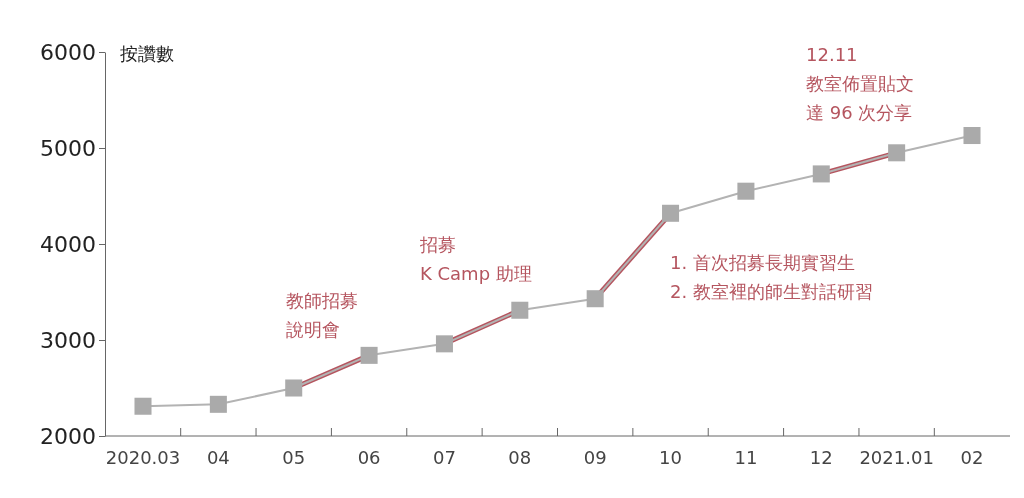  Describe the element at coordinates (832, 54) in the screenshot. I see `annotation: 12.11` at that location.